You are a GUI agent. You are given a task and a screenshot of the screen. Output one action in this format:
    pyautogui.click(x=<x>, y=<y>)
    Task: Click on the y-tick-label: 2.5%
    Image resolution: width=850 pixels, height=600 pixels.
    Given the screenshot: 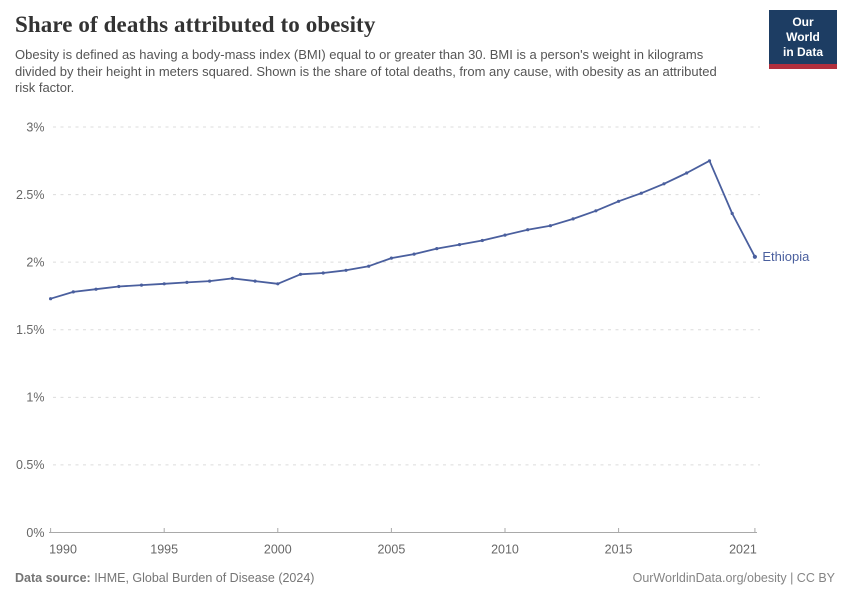 What is the action you would take?
    pyautogui.click(x=30, y=195)
    